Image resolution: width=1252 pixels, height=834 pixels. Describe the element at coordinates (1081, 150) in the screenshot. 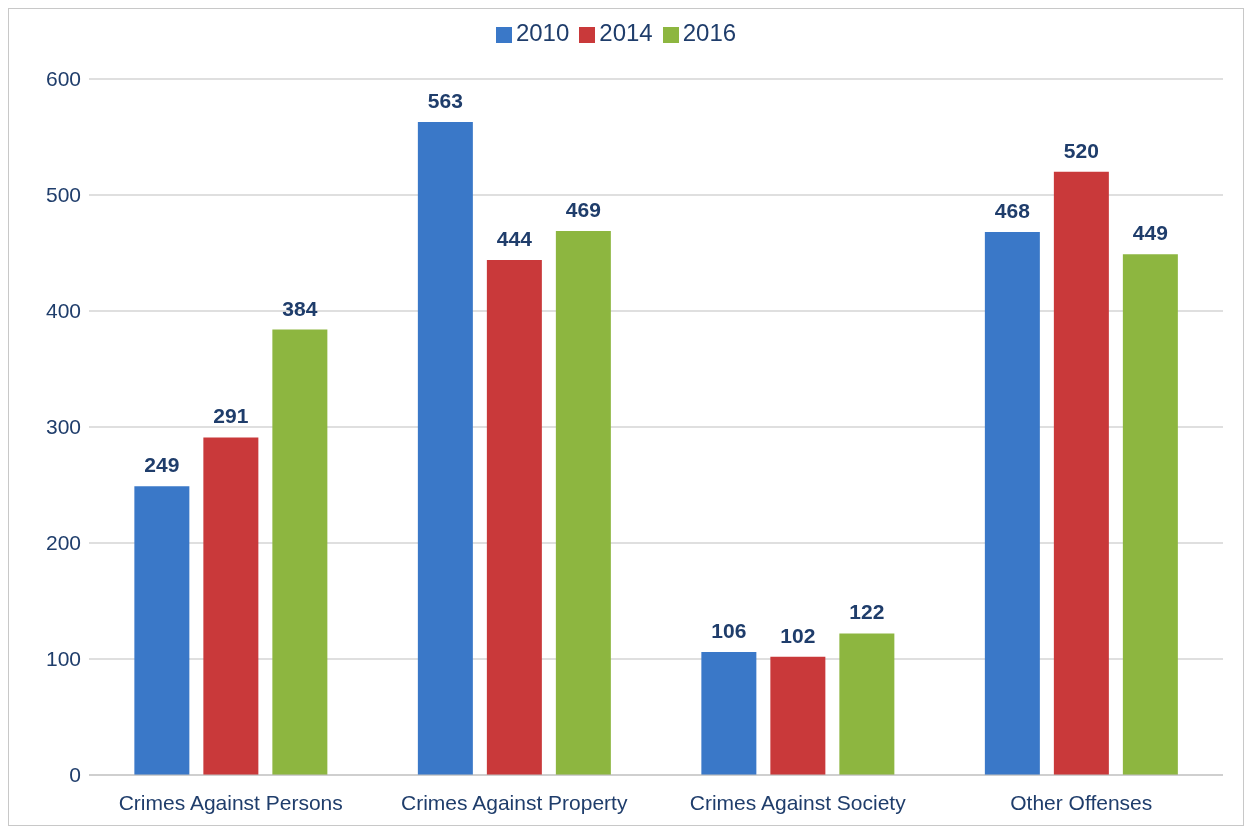

I see `data-label: 520` at that location.